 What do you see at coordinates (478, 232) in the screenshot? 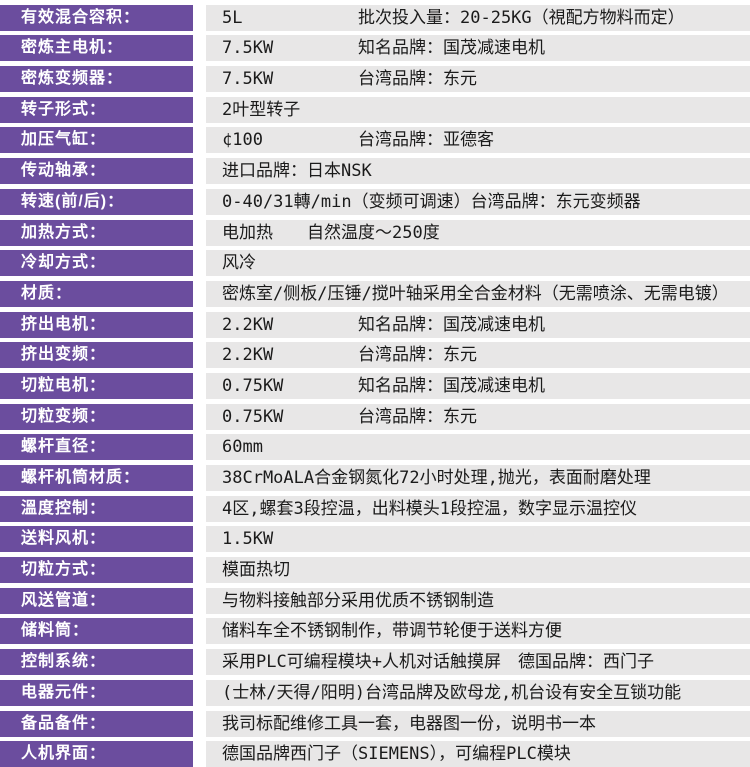
I see `spec-value: 电加热 自然温度～250度` at bounding box center [478, 232].